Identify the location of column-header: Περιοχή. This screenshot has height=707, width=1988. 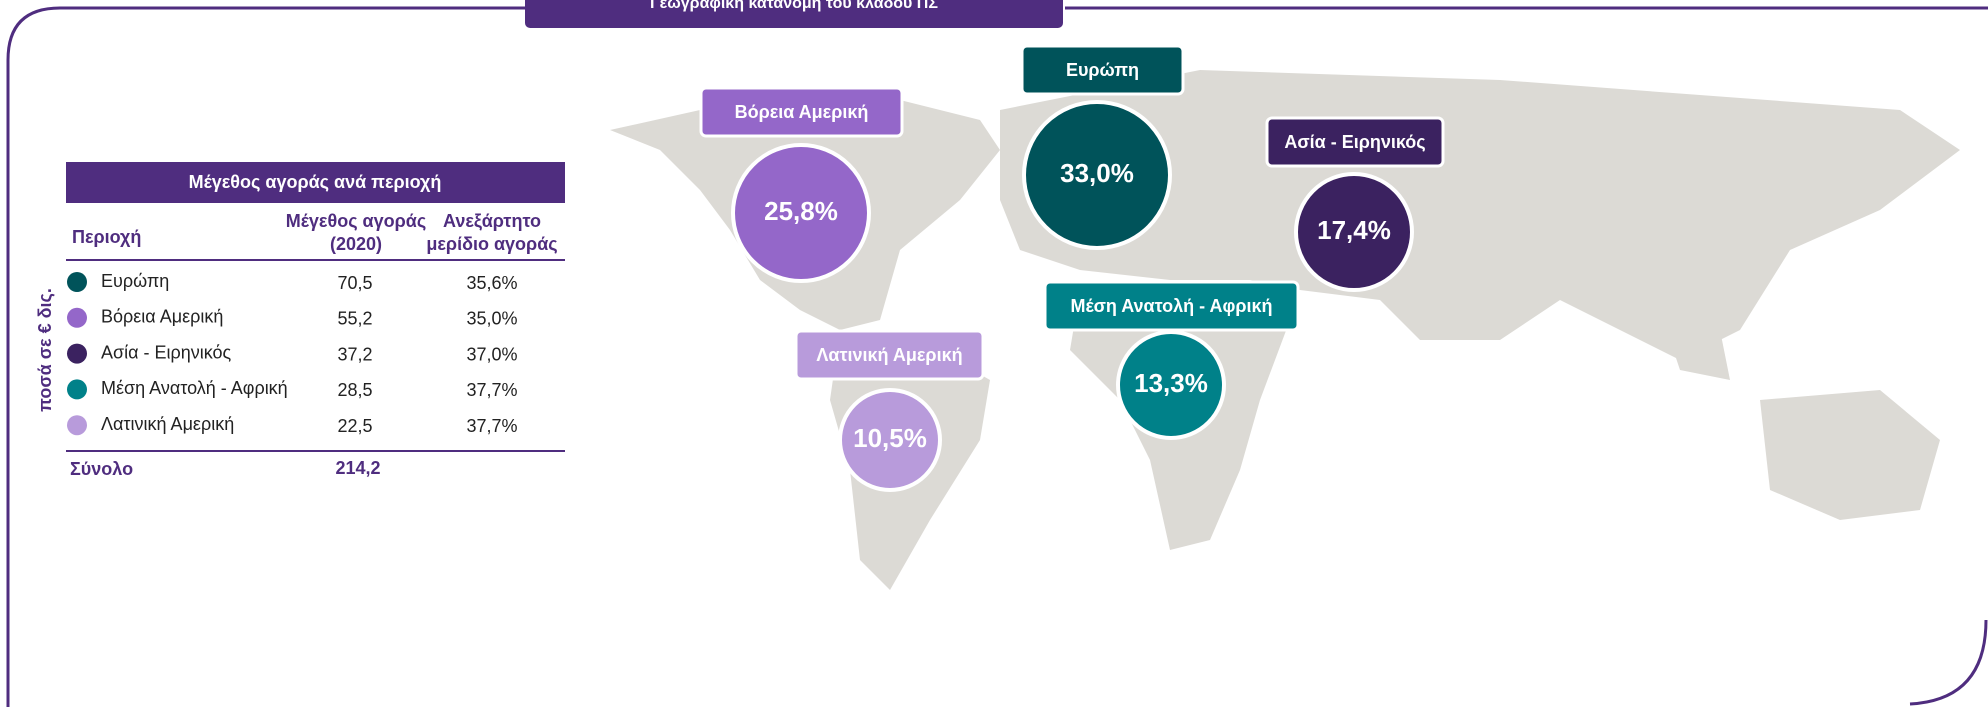
(106, 237).